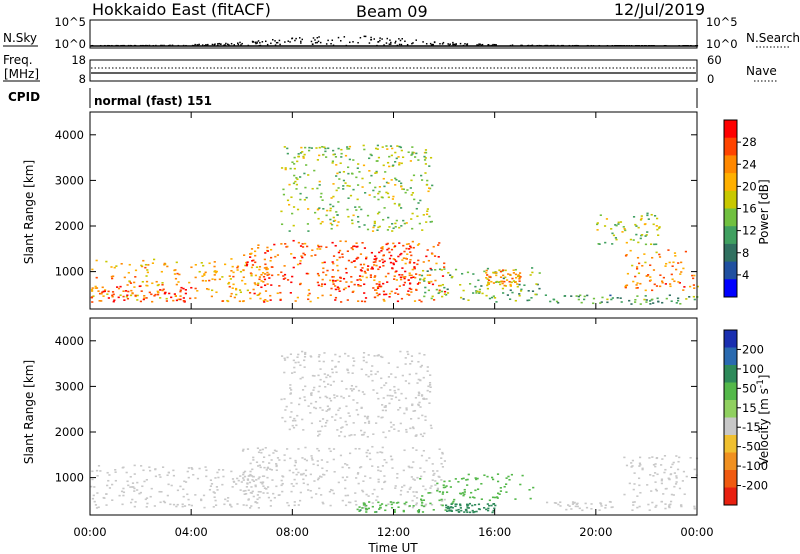 The image size is (800, 554). What do you see at coordinates (764, 211) in the screenshot?
I see `power-colorbar-label: Power [dB]` at bounding box center [764, 211].